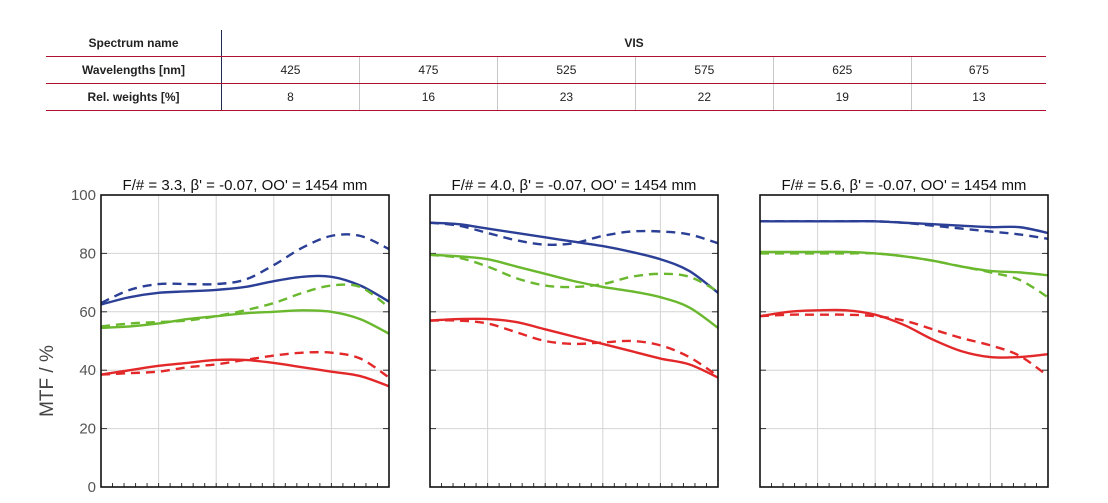  What do you see at coordinates (842, 70) in the screenshot?
I see `wavelength-cell: 625` at bounding box center [842, 70].